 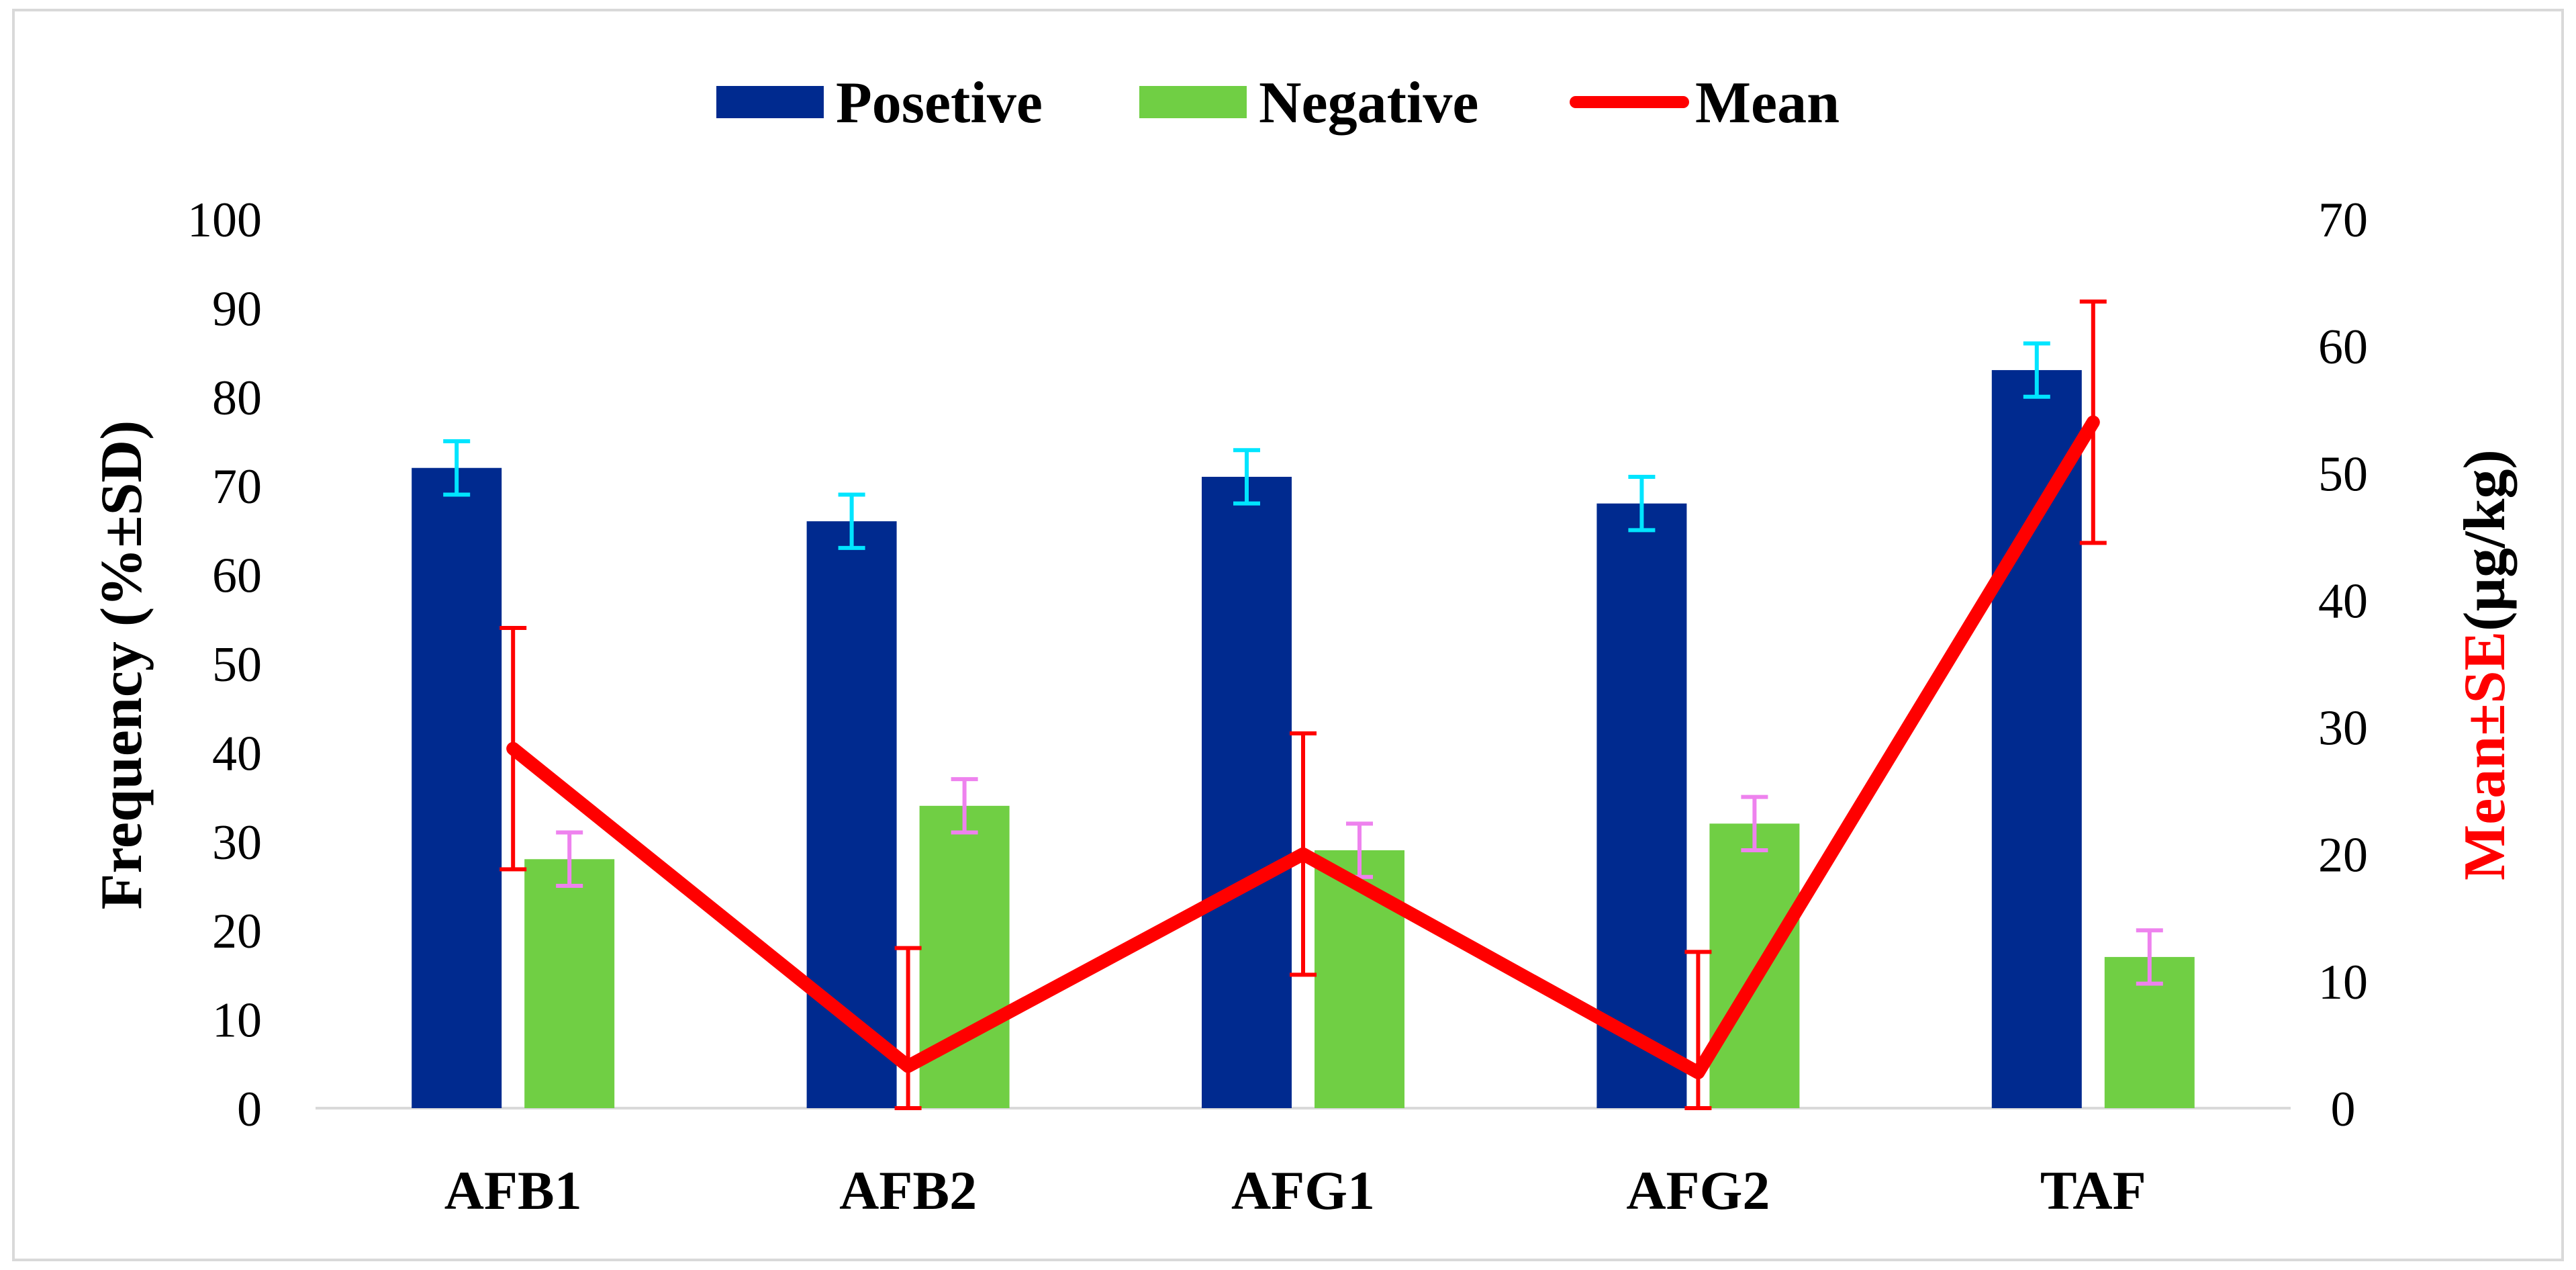 I want to click on x-axis-ticks: AFB1 AFB2 AFG1 AFG2 TAF, so click(x=1295, y=1190).